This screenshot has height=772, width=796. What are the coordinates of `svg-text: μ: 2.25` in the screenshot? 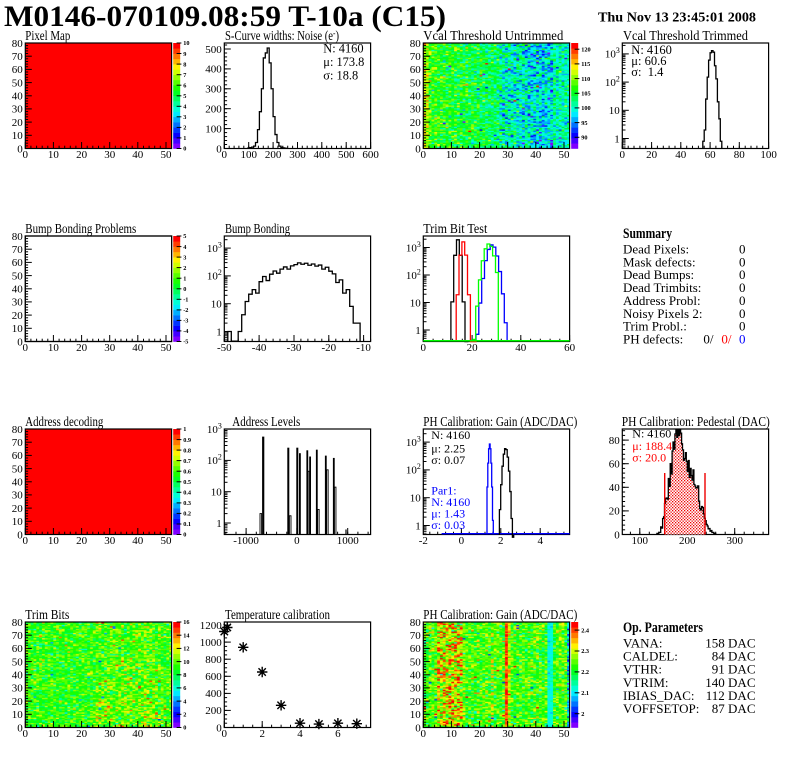 It's located at (448, 449).